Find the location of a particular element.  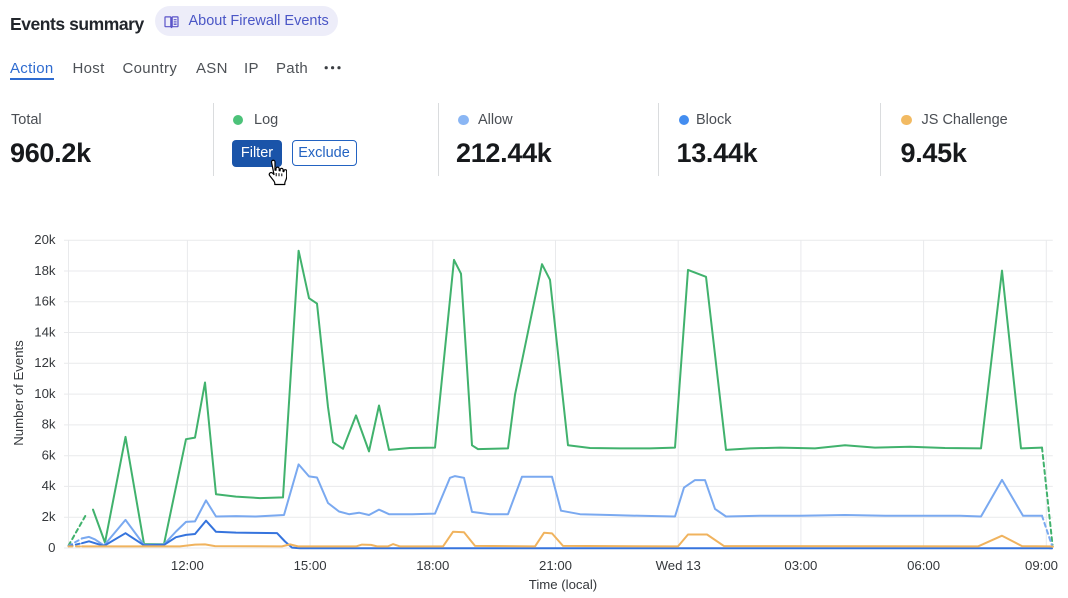

svg-text: 18:00 is located at coordinates (432, 565).